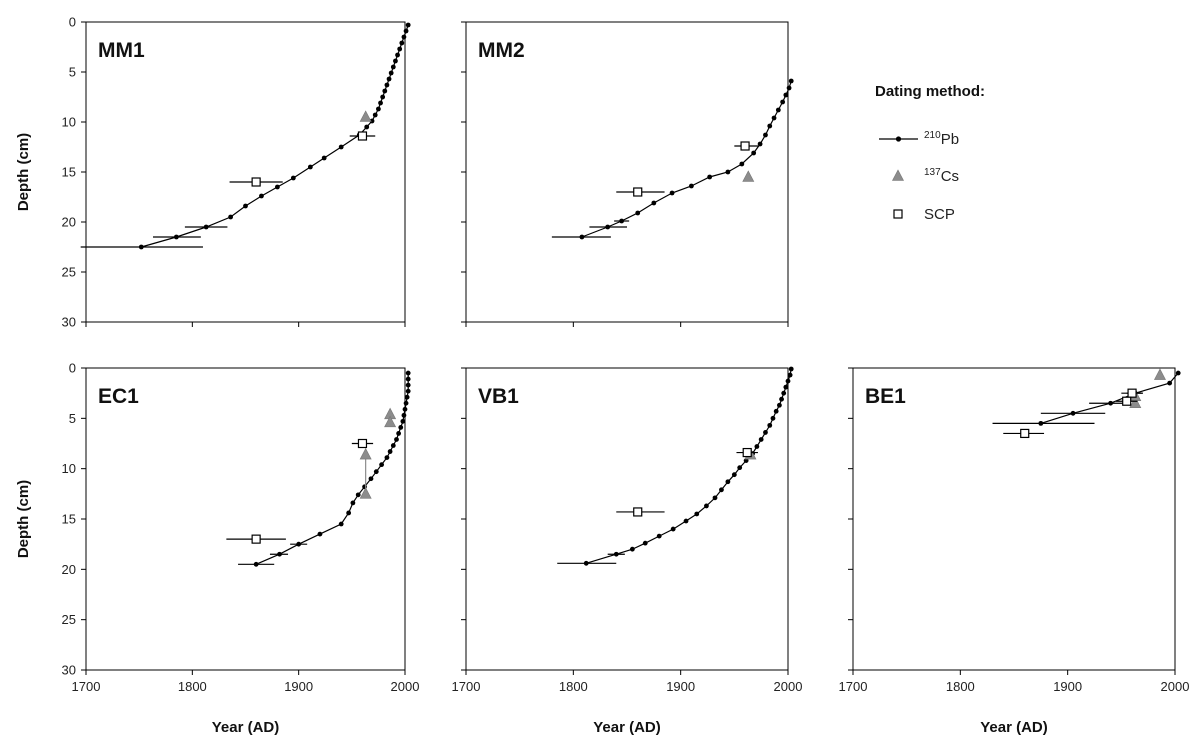 This screenshot has height=736, width=1189. What do you see at coordinates (23, 519) in the screenshot?
I see `y-axis-title: Depth (cm)` at bounding box center [23, 519].